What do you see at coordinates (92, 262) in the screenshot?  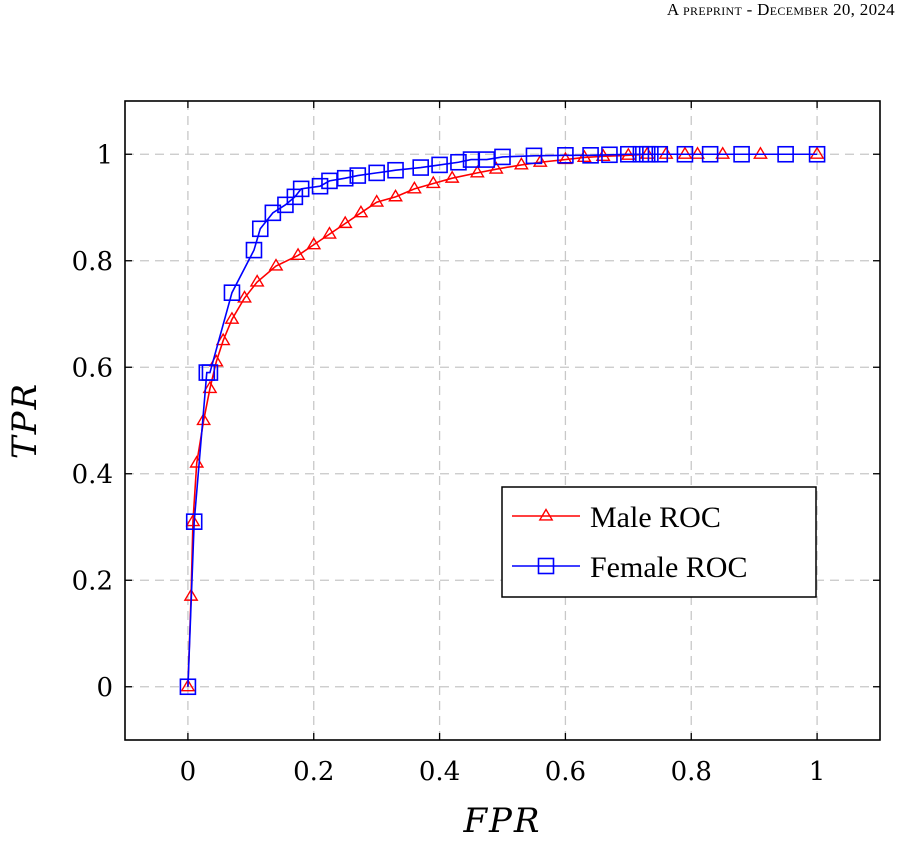 I see `y-tick-label-4: 0.8` at bounding box center [92, 262].